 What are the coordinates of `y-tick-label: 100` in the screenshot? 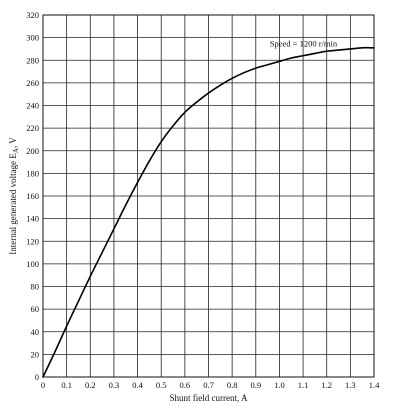 It's located at (32, 264).